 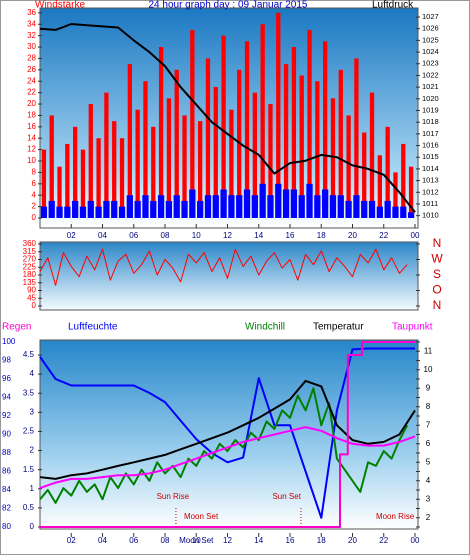 I want to click on legend-label: Temperatur, so click(x=338, y=327).